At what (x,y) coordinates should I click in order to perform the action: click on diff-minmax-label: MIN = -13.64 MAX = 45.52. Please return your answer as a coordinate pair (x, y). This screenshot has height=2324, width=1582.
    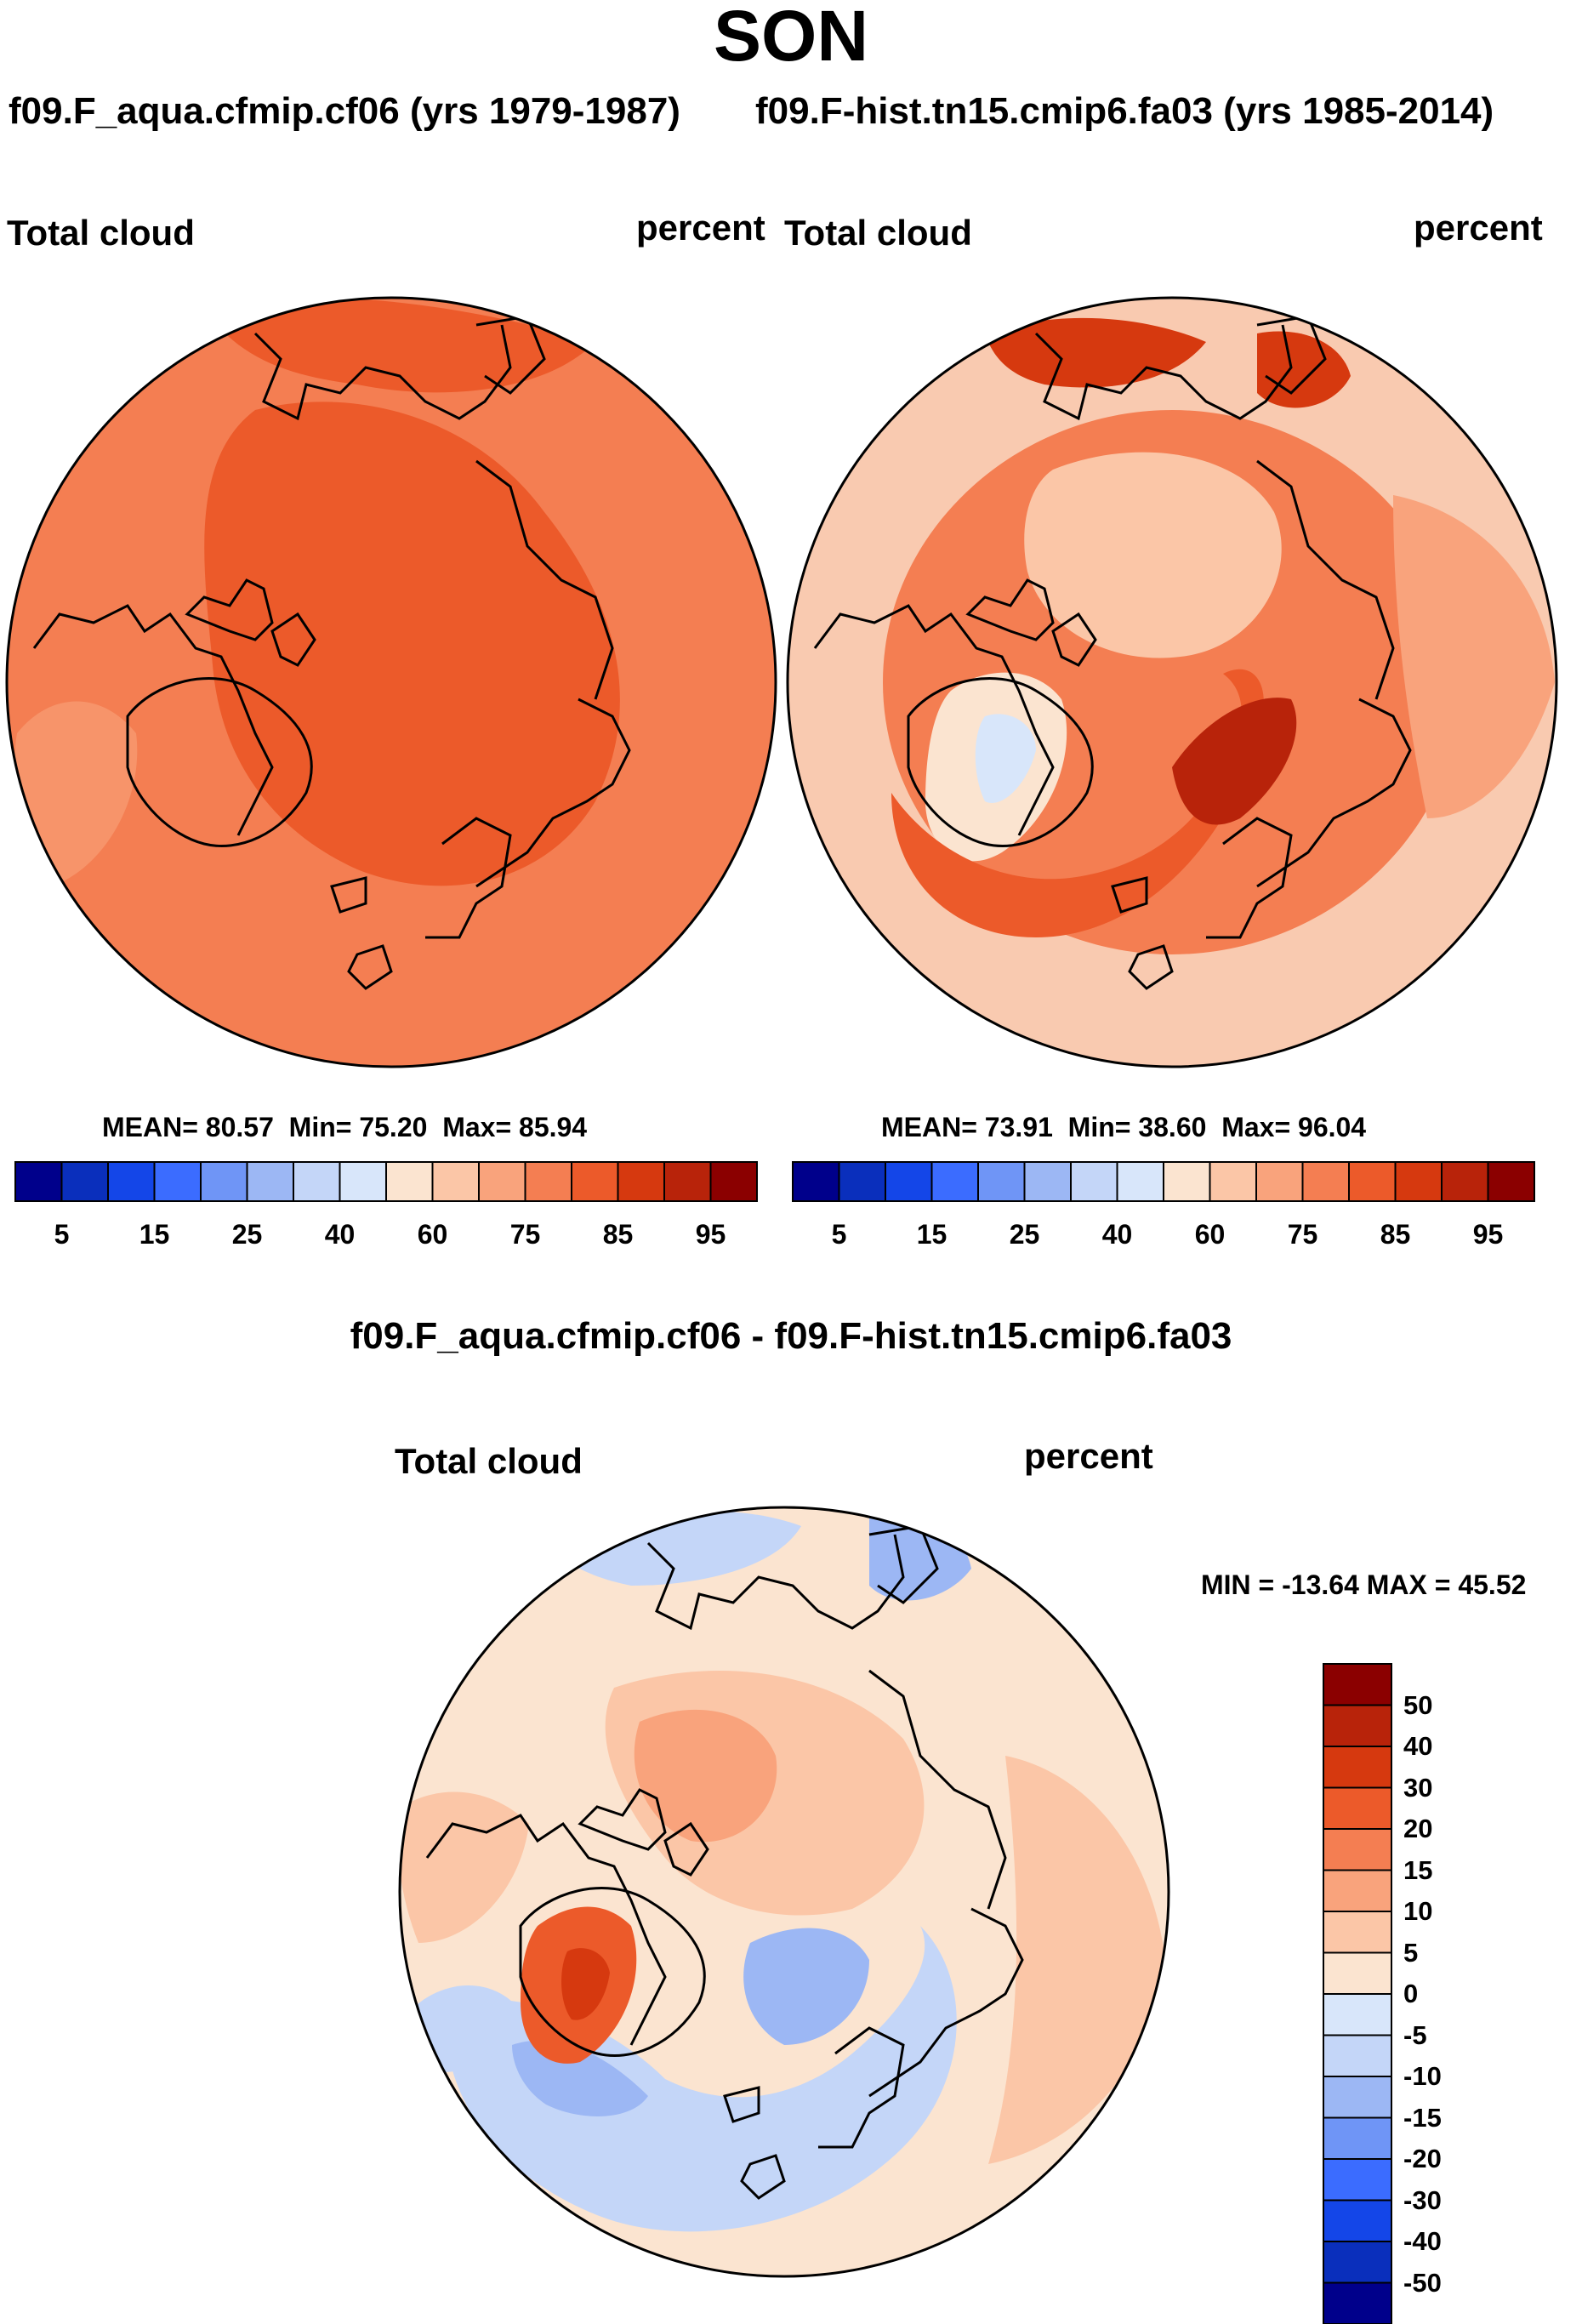
    Looking at the image, I should click on (1363, 1584).